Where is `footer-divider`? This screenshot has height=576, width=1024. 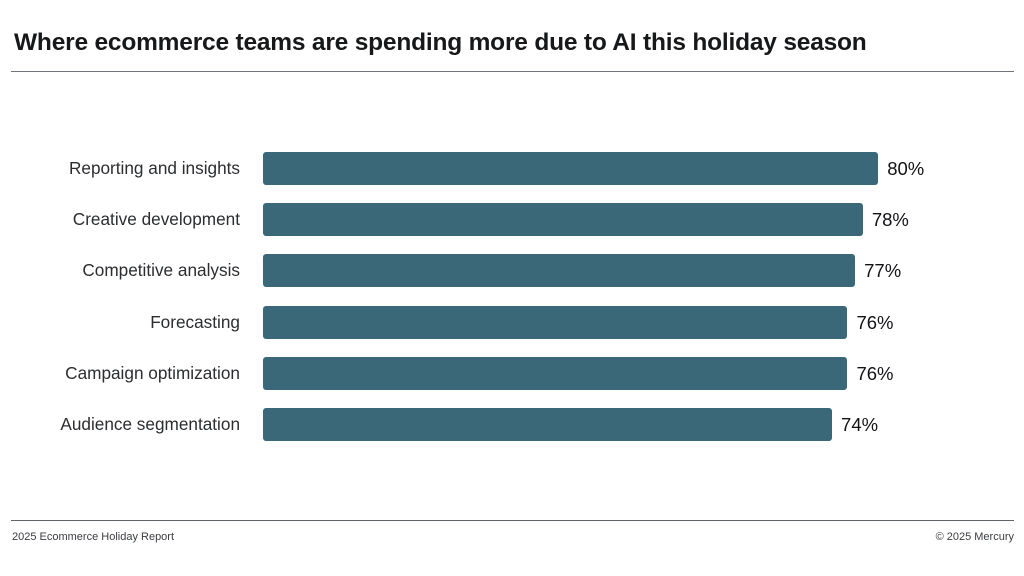
footer-divider is located at coordinates (512, 520).